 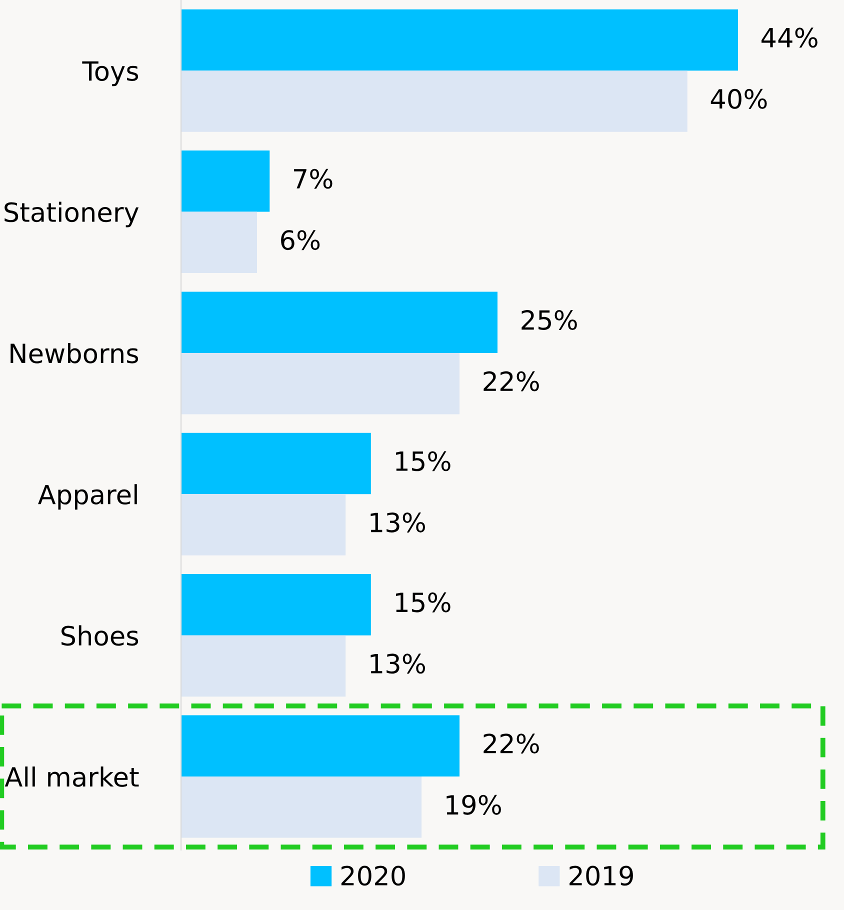 What do you see at coordinates (373, 876) in the screenshot?
I see `legend-label: 2020` at bounding box center [373, 876].